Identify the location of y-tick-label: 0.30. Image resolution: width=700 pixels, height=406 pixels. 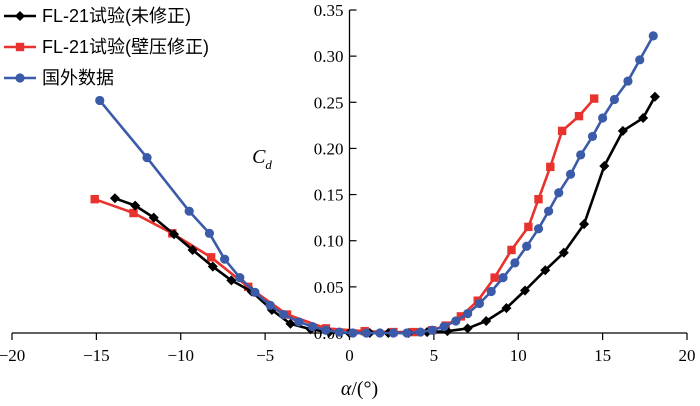
(329, 56).